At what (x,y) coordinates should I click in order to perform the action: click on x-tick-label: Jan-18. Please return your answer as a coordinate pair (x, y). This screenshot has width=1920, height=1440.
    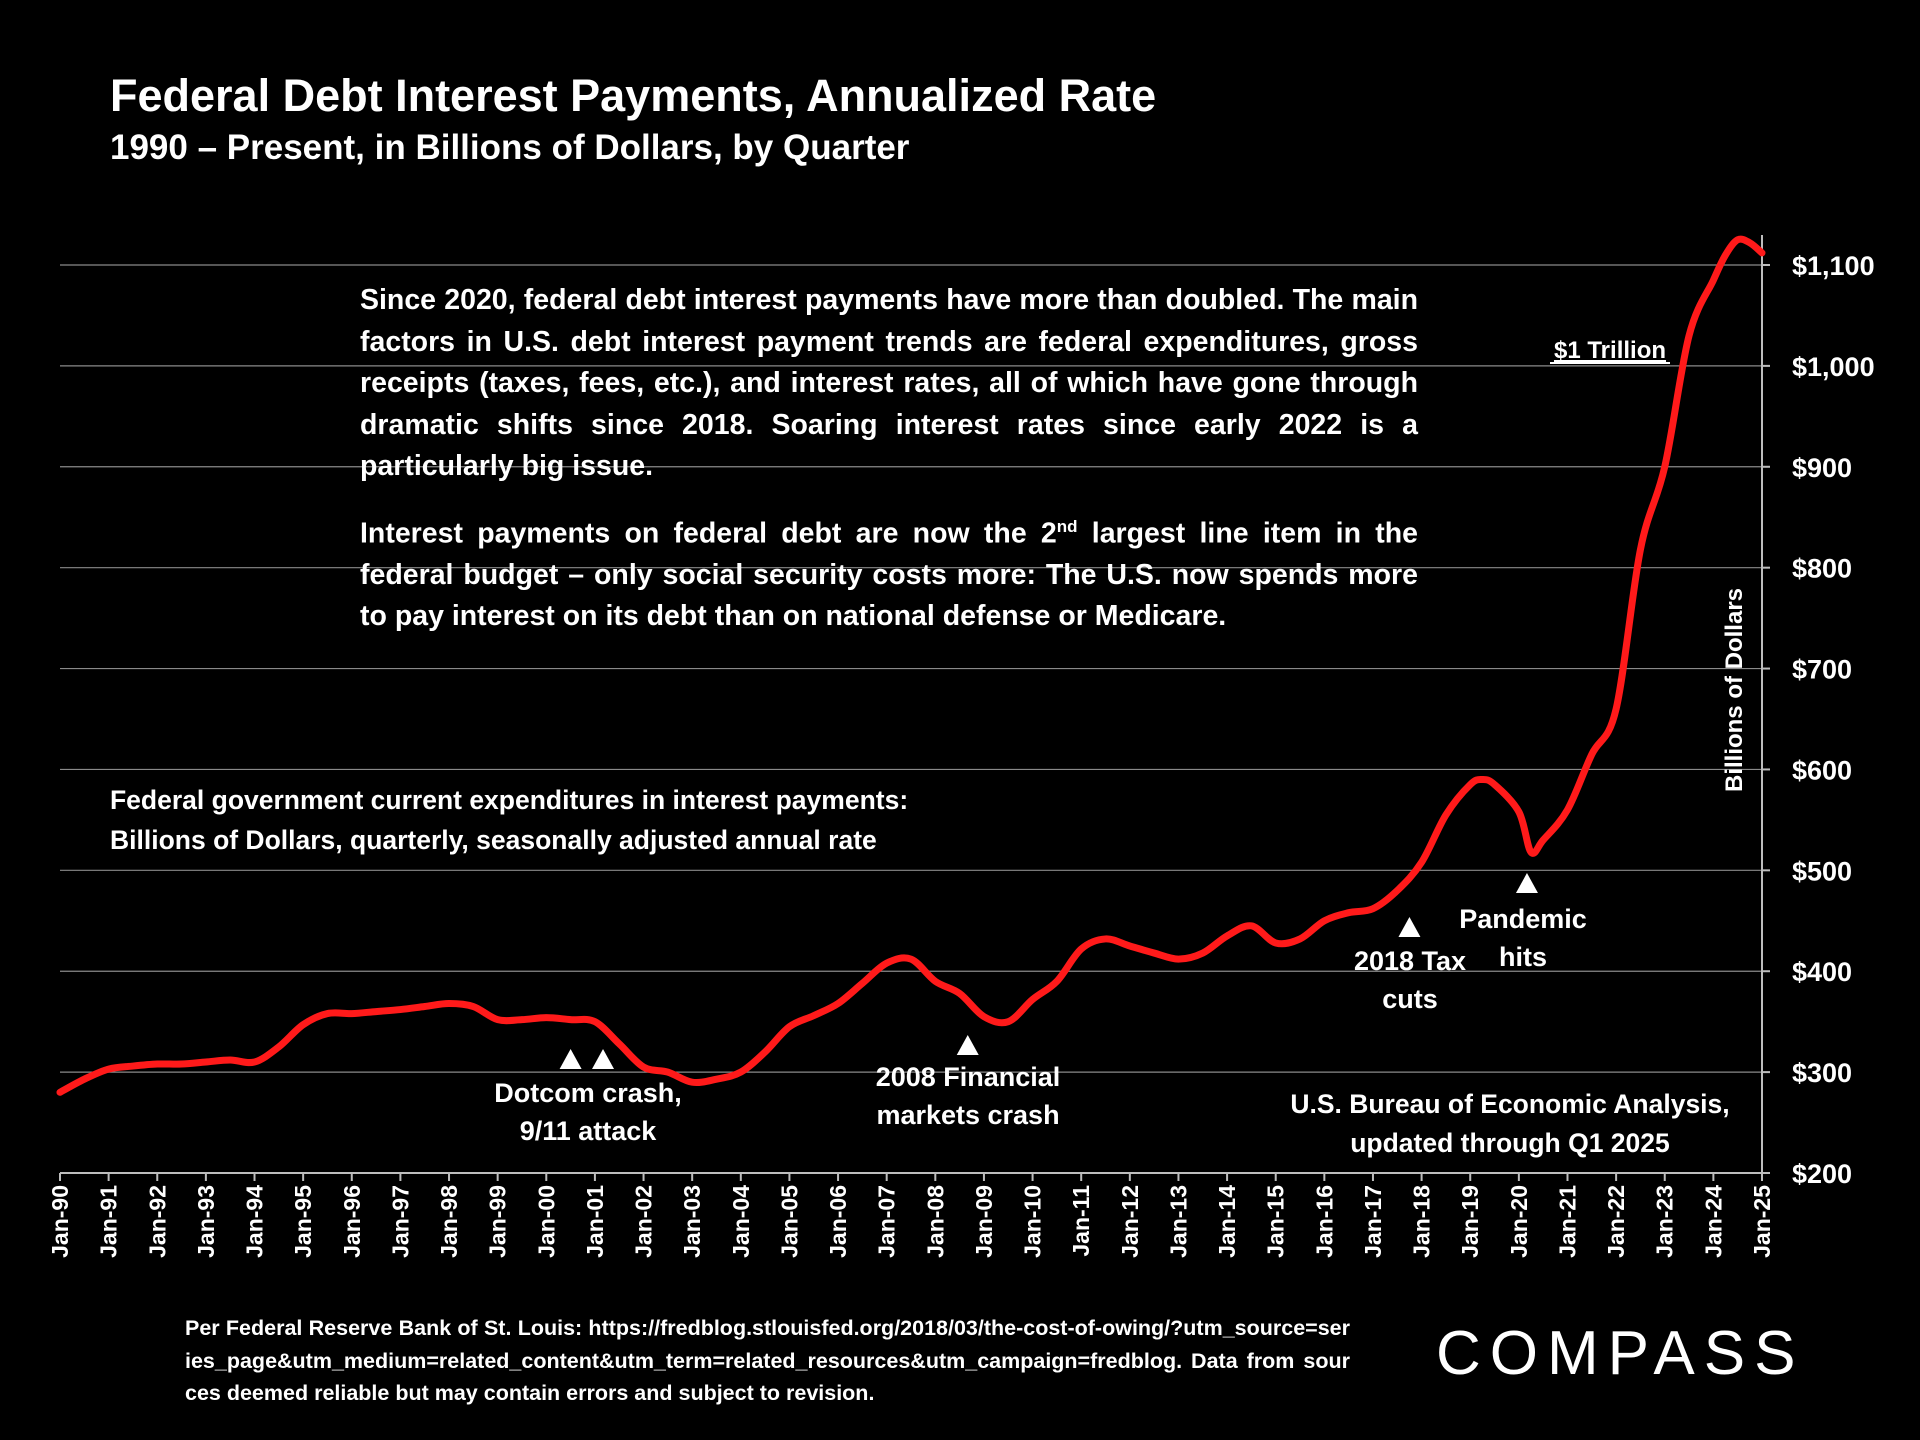
    Looking at the image, I should click on (1422, 1221).